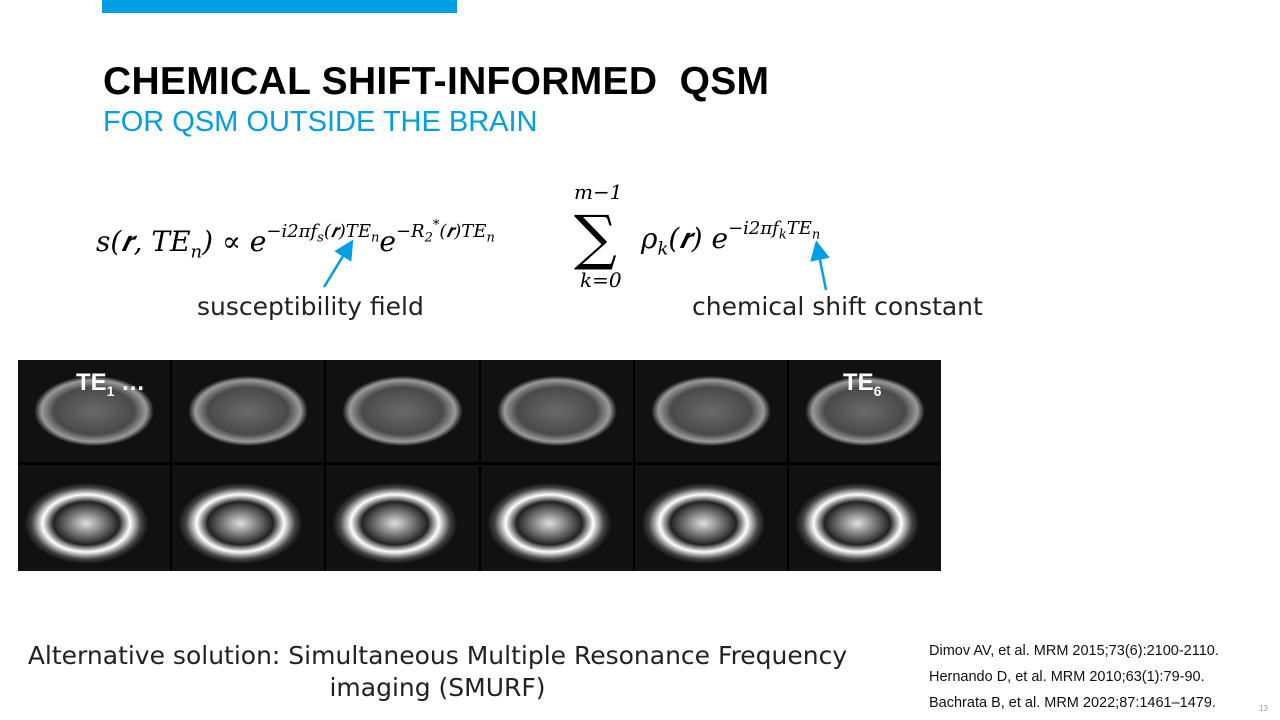 Image resolution: width=1280 pixels, height=720 pixels. Describe the element at coordinates (436, 81) in the screenshot. I see `slide-title: CHEMICAL SHIFT-INFORMED QSM` at that location.